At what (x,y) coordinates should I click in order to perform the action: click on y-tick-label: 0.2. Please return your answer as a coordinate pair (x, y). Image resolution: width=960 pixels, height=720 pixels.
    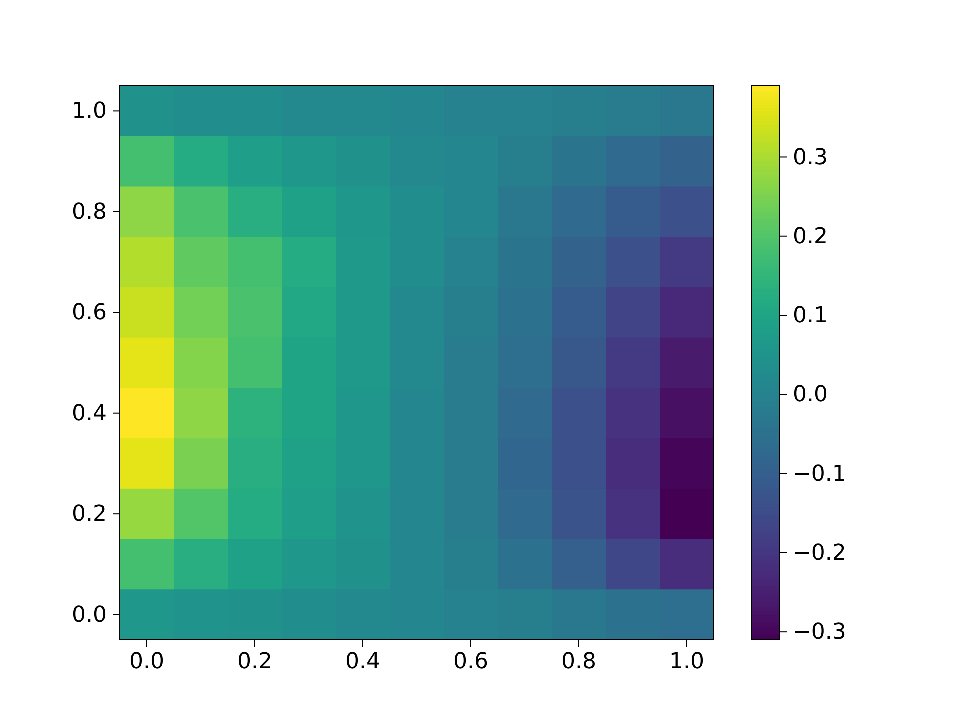
    Looking at the image, I should click on (89, 515).